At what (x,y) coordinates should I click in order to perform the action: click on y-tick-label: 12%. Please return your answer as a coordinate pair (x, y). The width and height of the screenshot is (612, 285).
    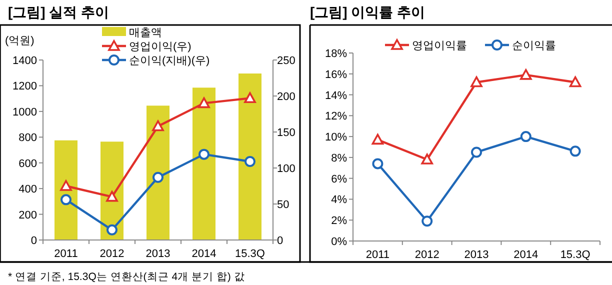
    Looking at the image, I should click on (336, 116).